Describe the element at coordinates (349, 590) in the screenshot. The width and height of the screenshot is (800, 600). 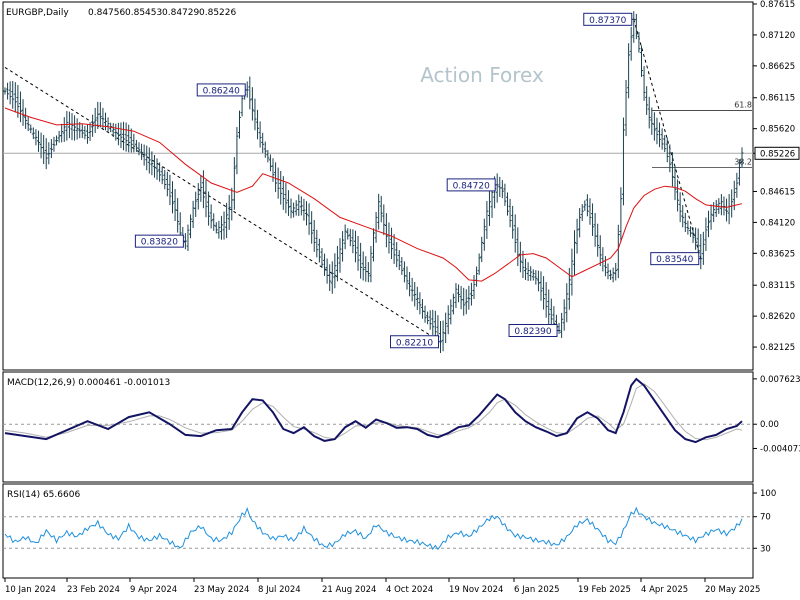
I see `x-tick-label: 21 Aug 2024` at that location.